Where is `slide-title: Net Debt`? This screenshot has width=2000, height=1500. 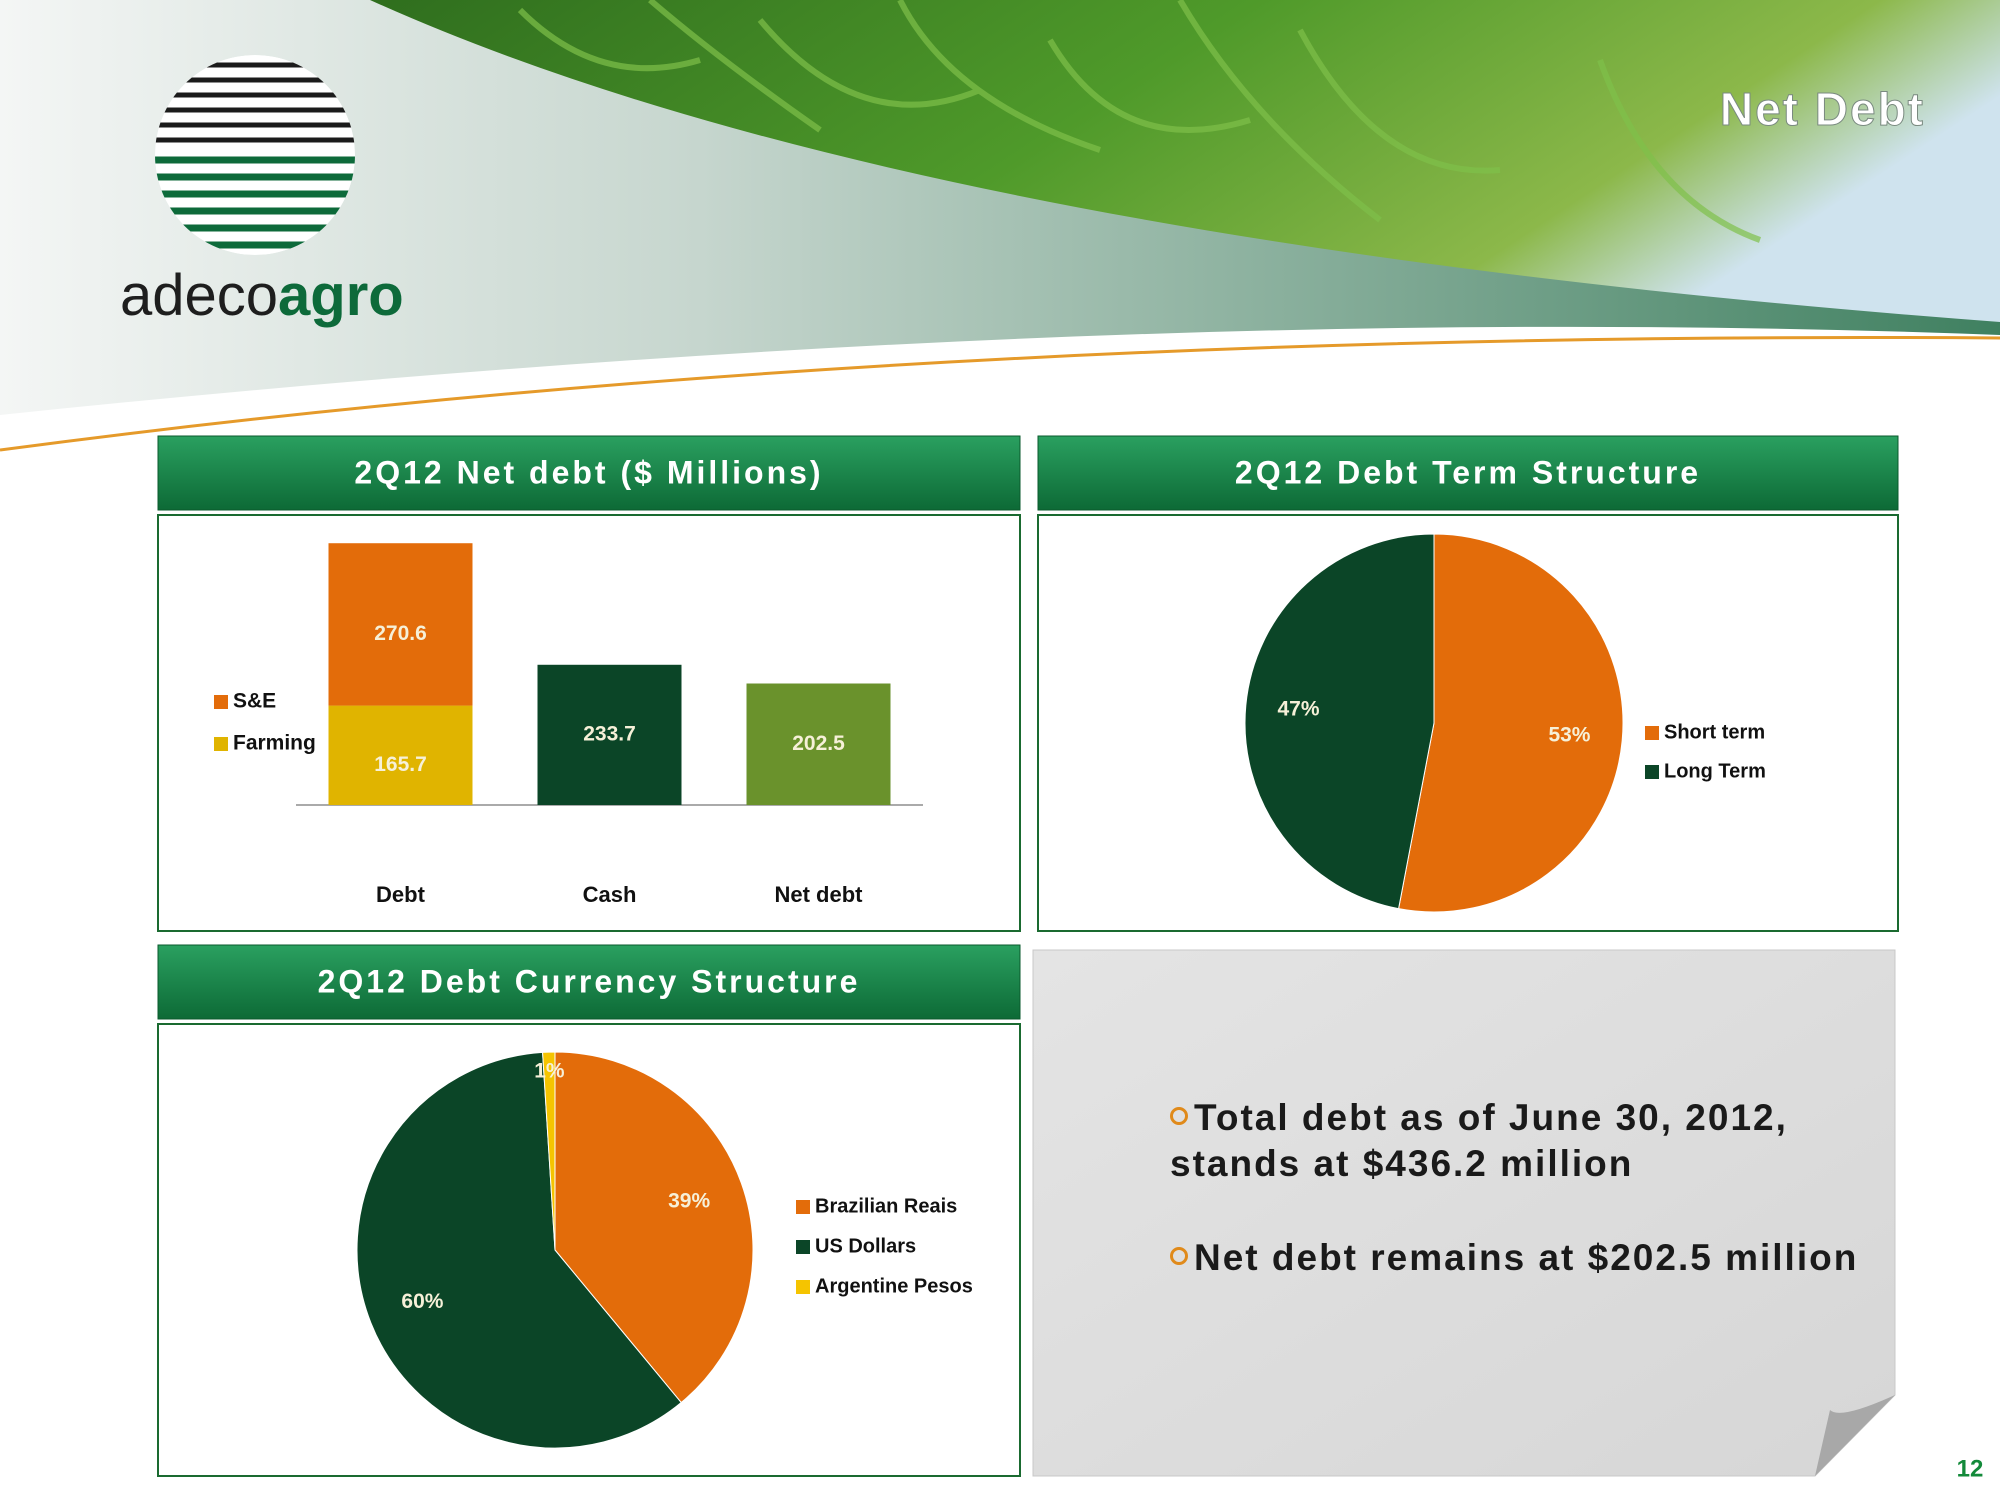 slide-title: Net Debt is located at coordinates (1822, 109).